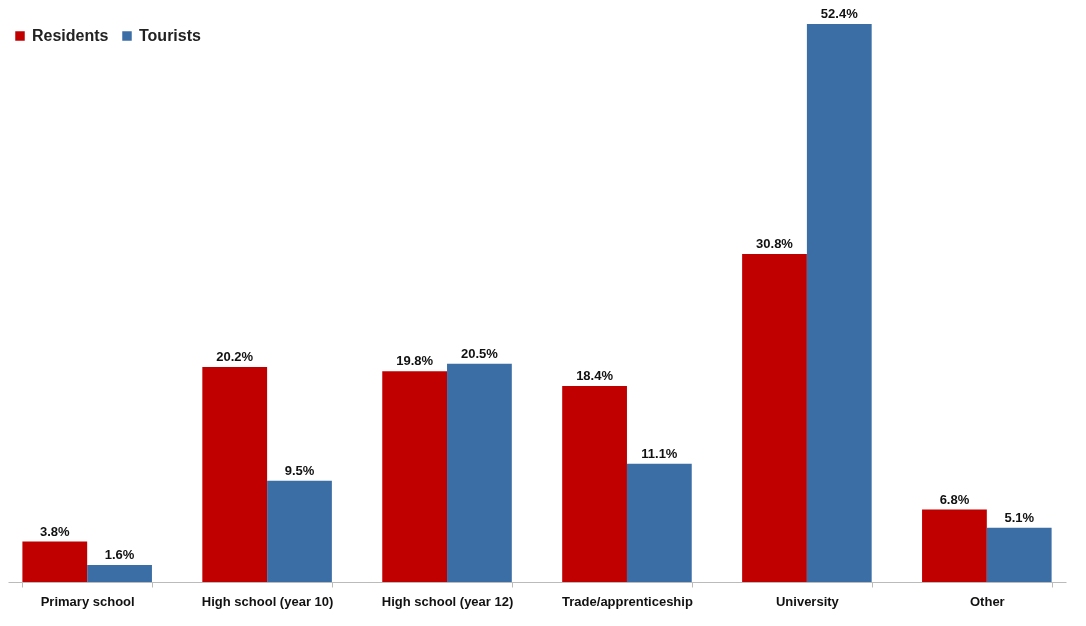 The image size is (1086, 626). Describe the element at coordinates (1019, 517) in the screenshot. I see `data-label: 5.1%` at that location.